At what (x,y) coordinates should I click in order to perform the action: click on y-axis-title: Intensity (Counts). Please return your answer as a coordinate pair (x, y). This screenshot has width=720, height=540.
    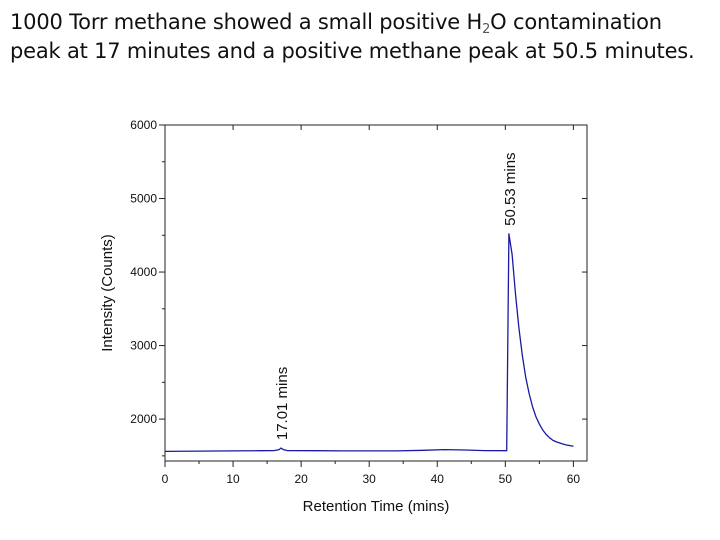
    Looking at the image, I should click on (107, 293).